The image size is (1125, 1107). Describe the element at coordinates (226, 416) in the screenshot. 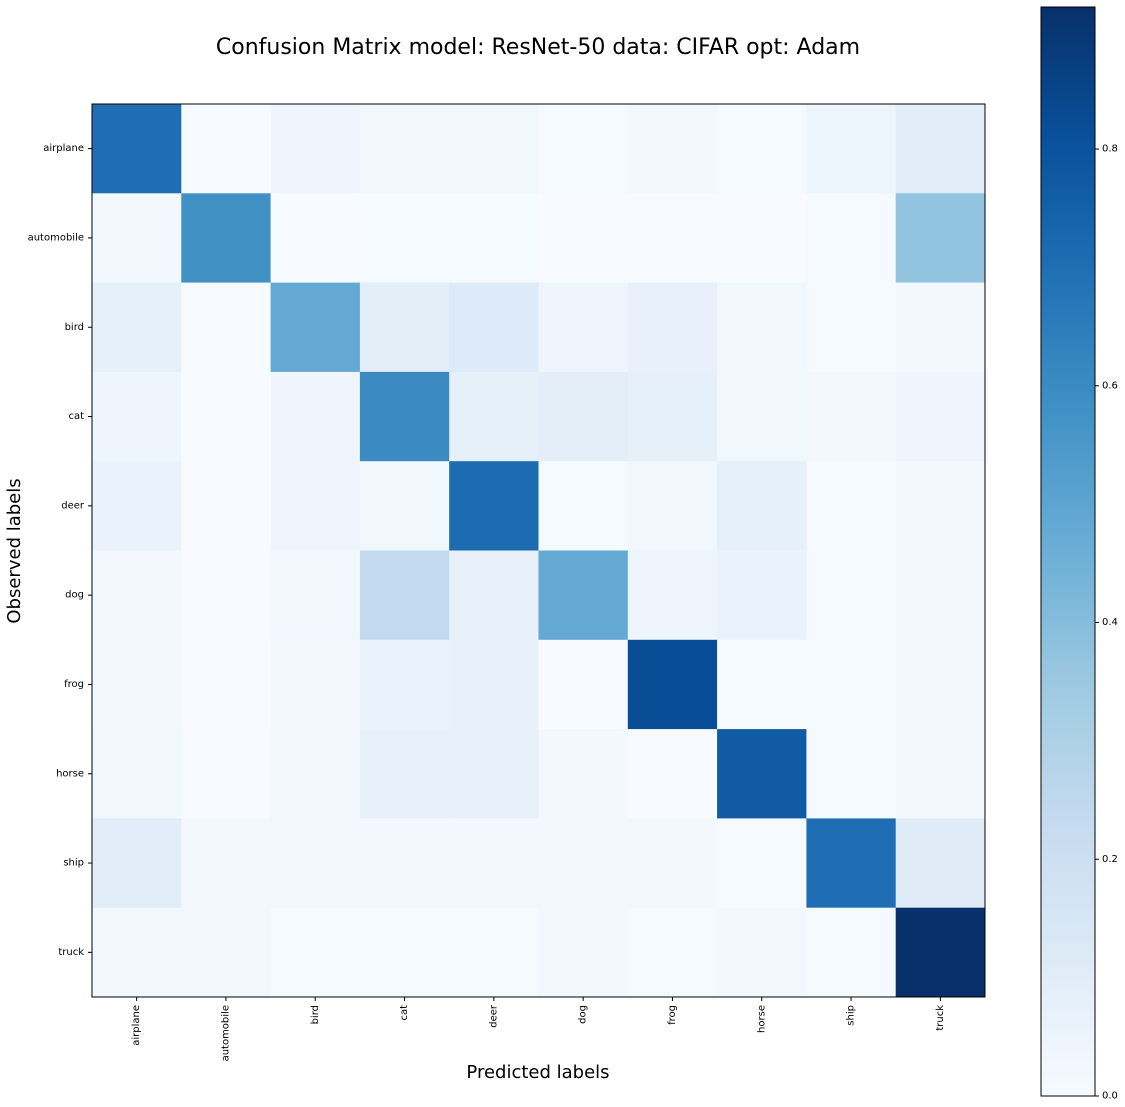

I see `heatmap-cell-cat-automobile` at that location.